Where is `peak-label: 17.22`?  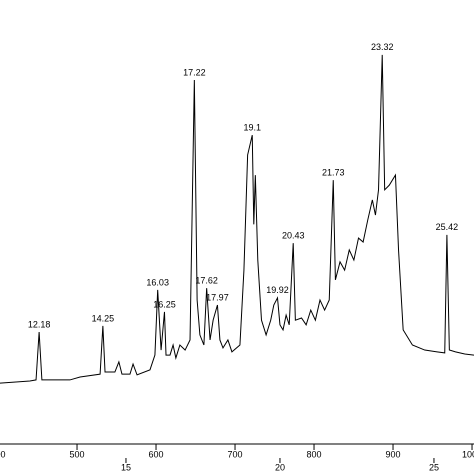
peak-label: 17.22 is located at coordinates (194, 72).